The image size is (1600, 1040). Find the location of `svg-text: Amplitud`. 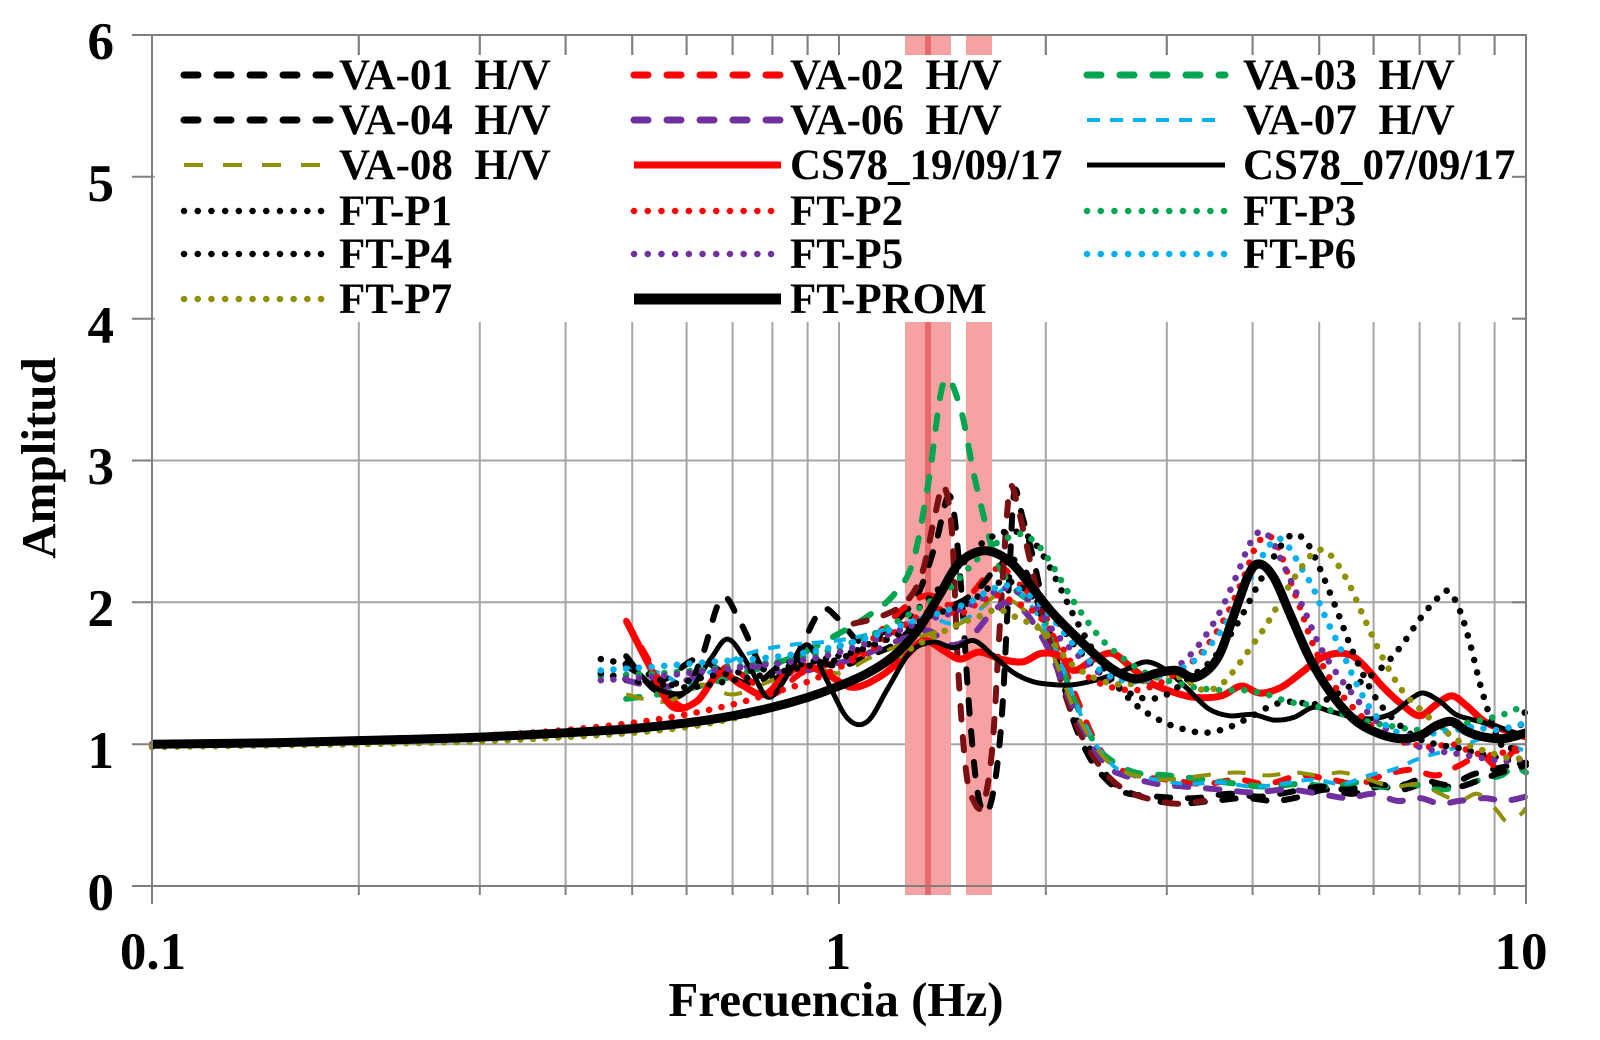

svg-text: Amplitud is located at coordinates (38, 458).